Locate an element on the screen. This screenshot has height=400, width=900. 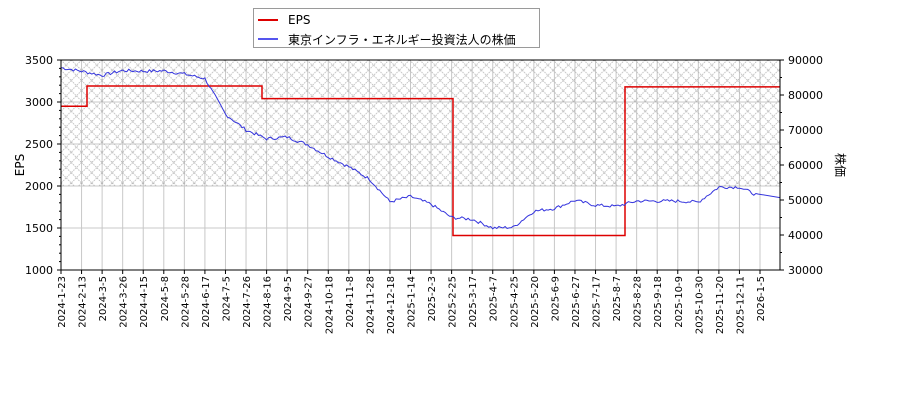
x-tick-label: 2024-5-8 is located at coordinates (165, 298).